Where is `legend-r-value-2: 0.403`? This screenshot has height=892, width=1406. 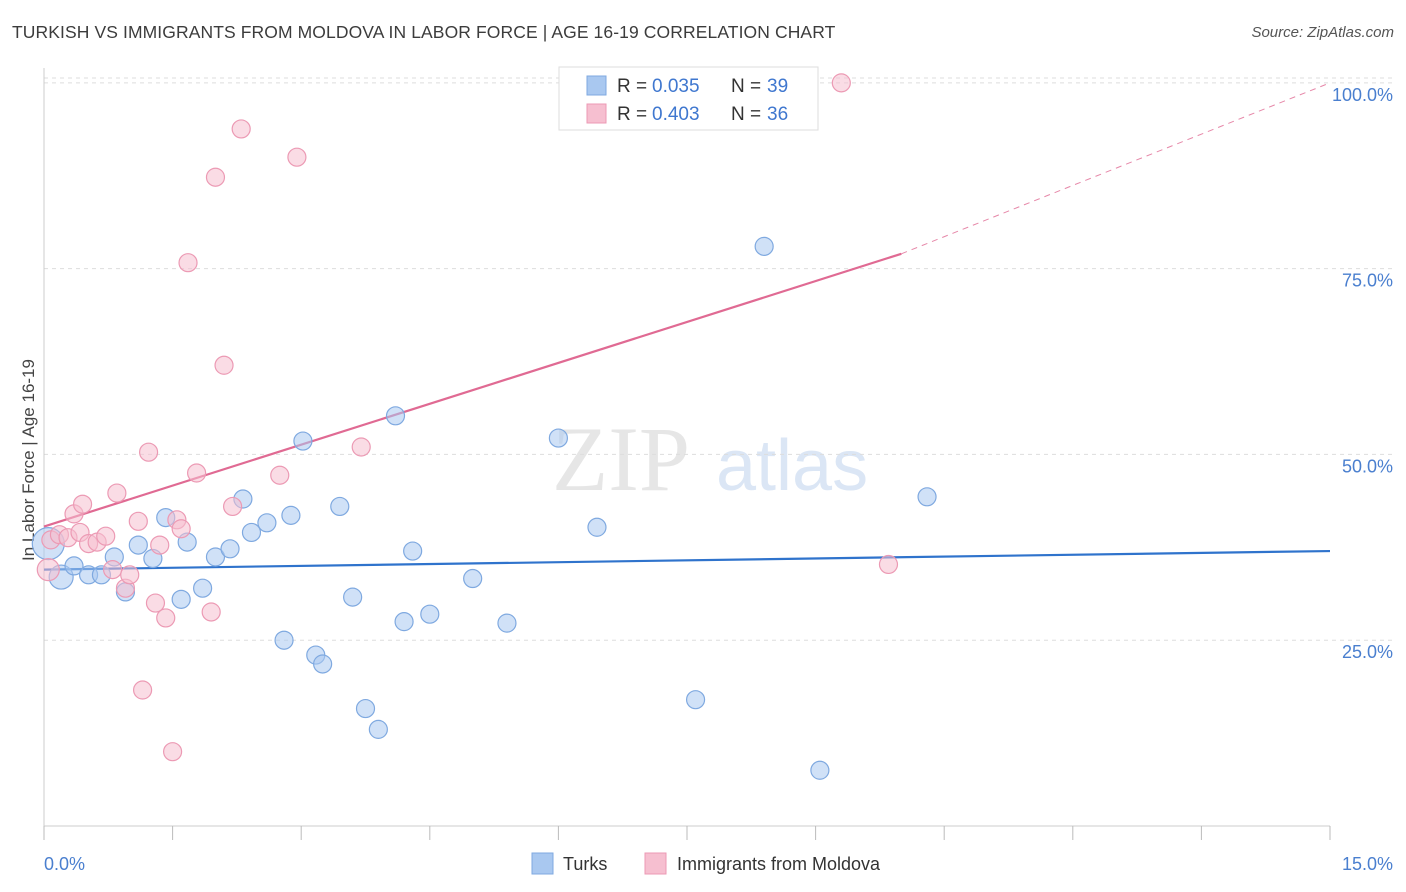 legend-r-value-2: 0.403 is located at coordinates (676, 114).